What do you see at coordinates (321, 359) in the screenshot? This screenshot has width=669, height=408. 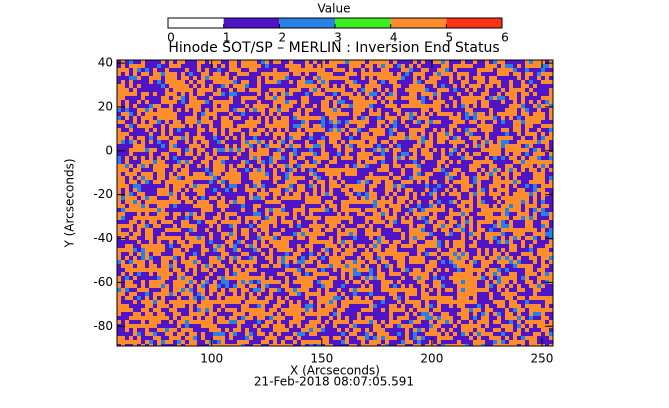 I see `x-tick-label: 150` at bounding box center [321, 359].